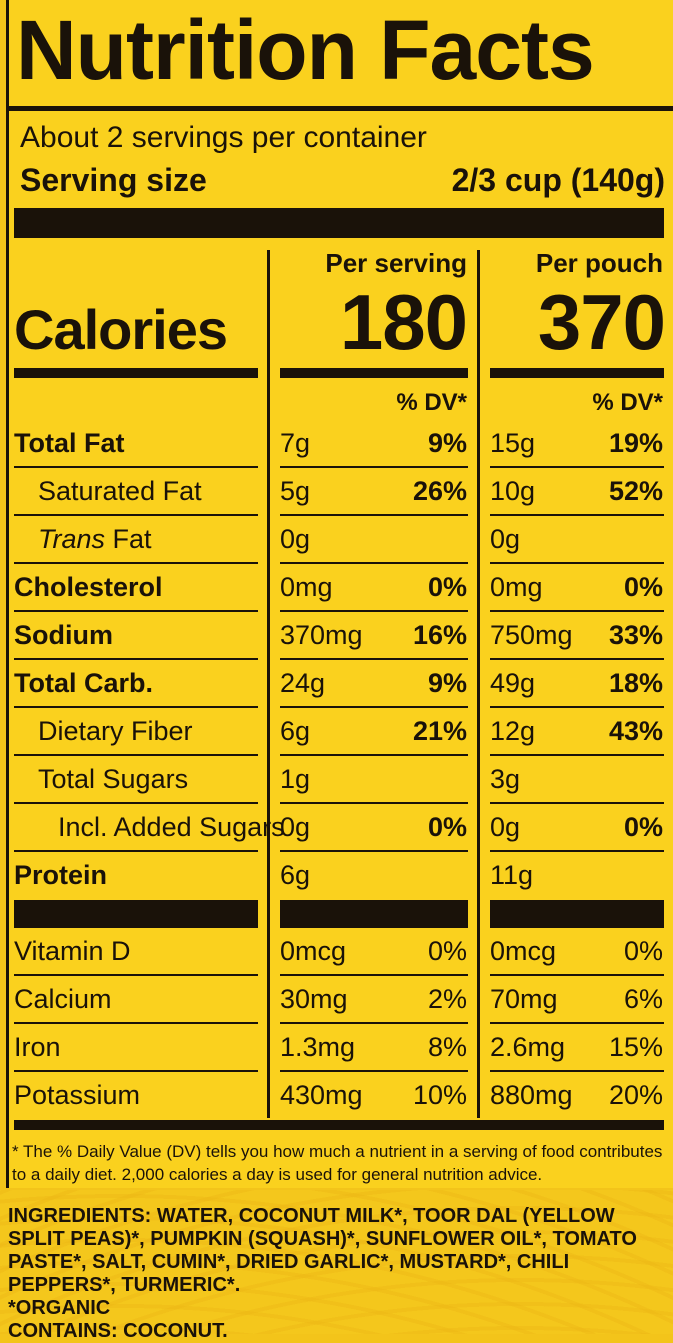 This screenshot has width=673, height=1343. What do you see at coordinates (305, 50) in the screenshot?
I see `label-title: Nutrition Facts` at bounding box center [305, 50].